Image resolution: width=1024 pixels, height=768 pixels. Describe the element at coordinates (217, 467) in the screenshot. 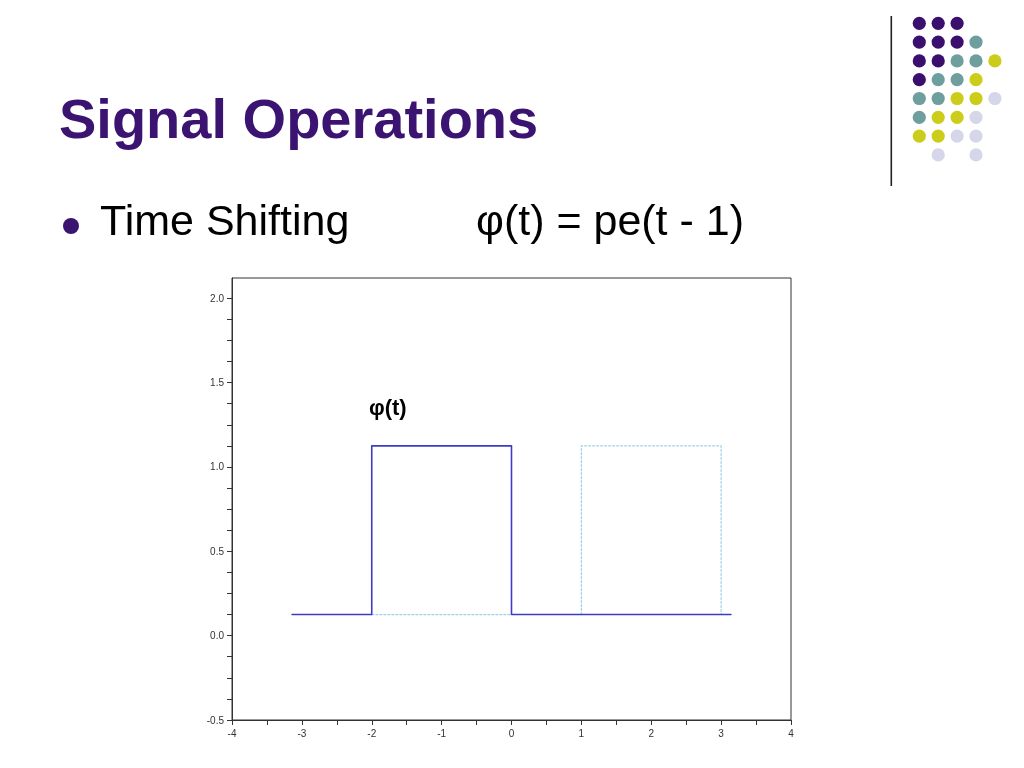

I see `y-tick-label: 1.0` at that location.